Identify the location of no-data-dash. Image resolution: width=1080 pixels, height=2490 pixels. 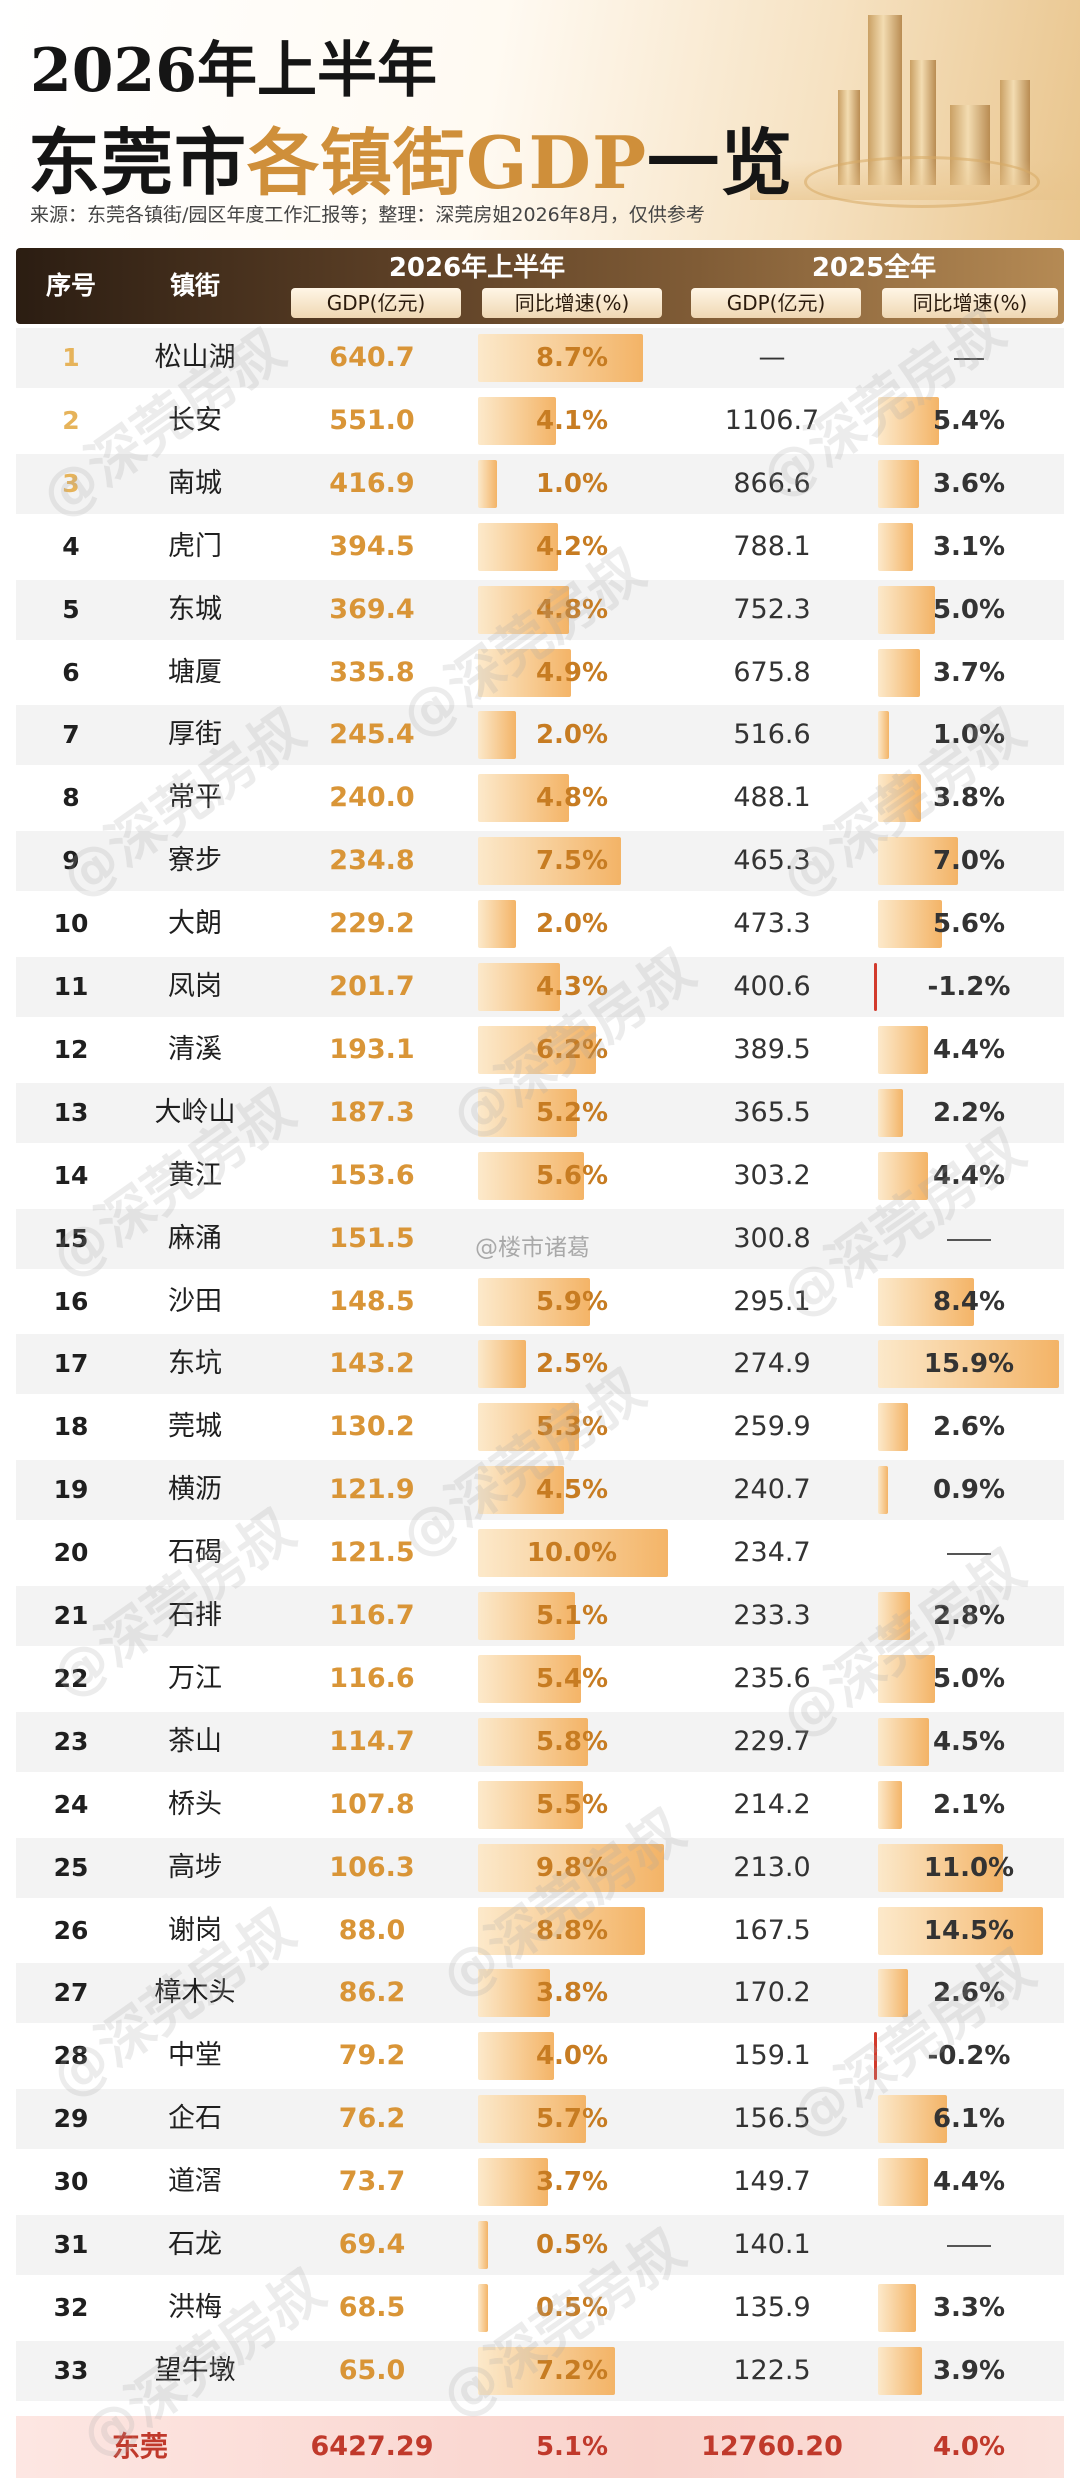
(969, 358).